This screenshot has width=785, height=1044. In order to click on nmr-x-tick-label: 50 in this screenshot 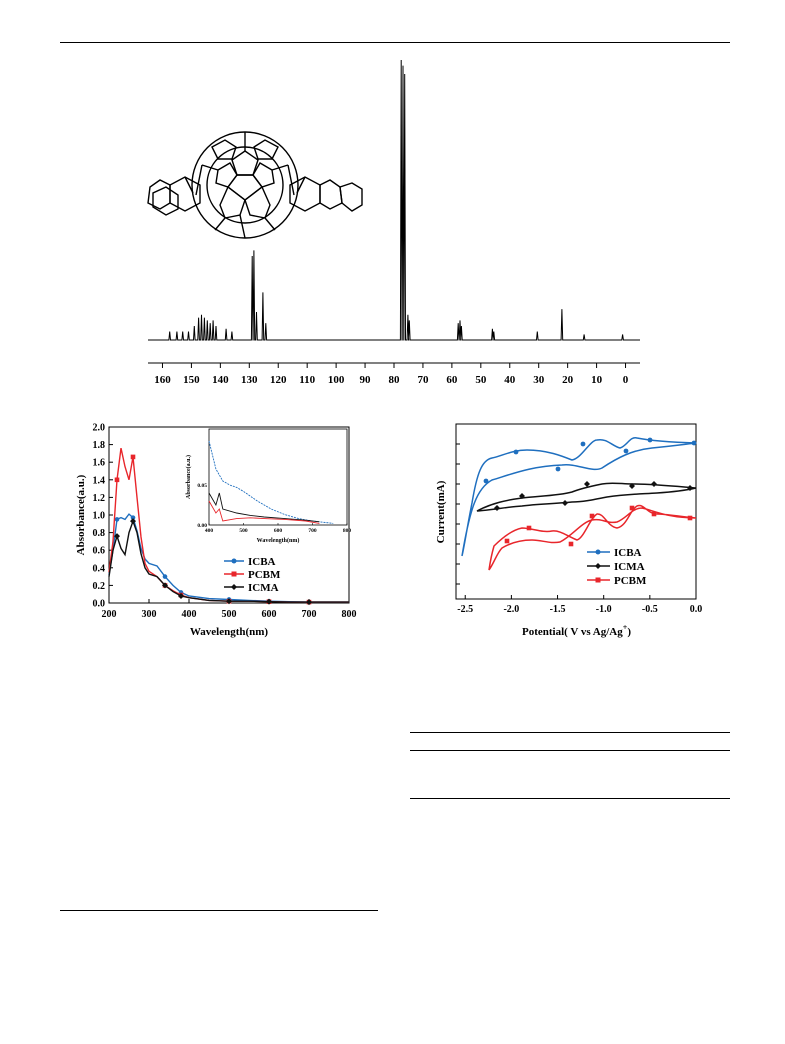, I will do `click(481, 379)`.